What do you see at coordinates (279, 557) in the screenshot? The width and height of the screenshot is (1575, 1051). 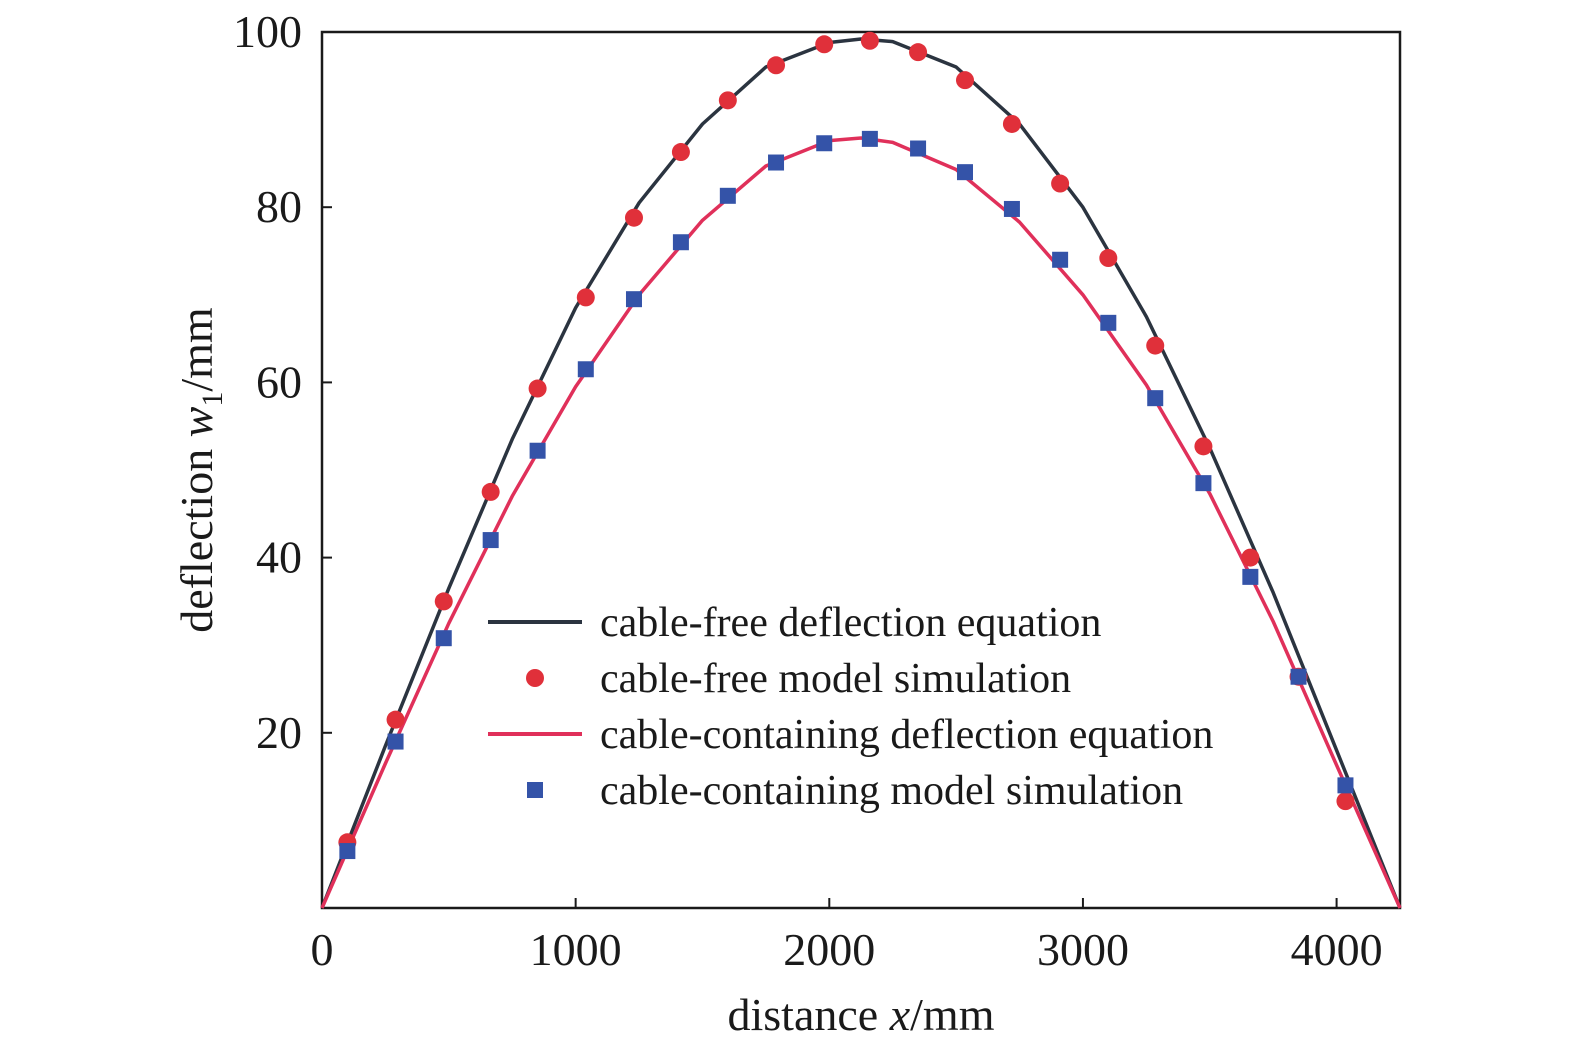 I see `y-tick-label: 40` at bounding box center [279, 557].